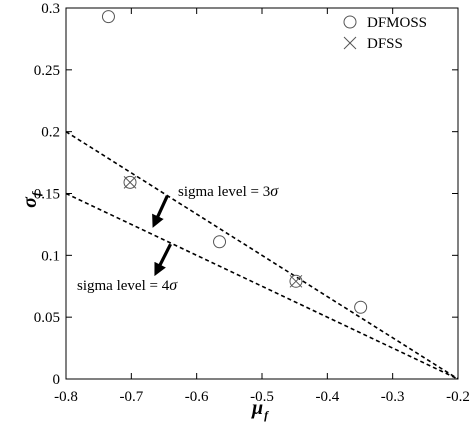  What do you see at coordinates (397, 23) in the screenshot?
I see `legend-label-dfmoss: DFMOSS` at bounding box center [397, 23].